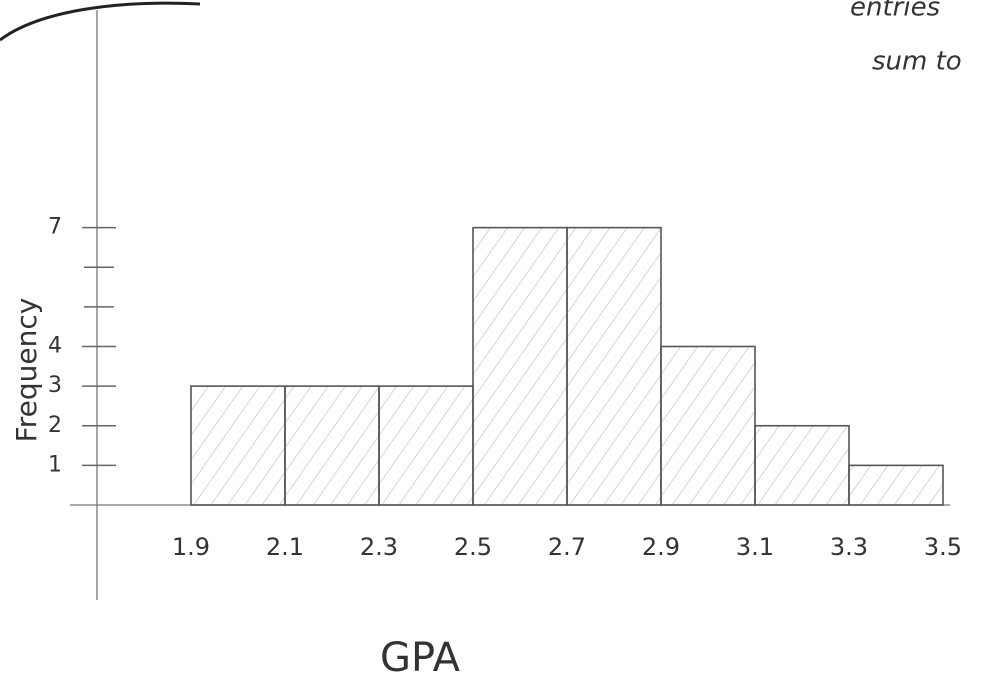  I want to click on x-tick-label: 2.7, so click(567, 547).